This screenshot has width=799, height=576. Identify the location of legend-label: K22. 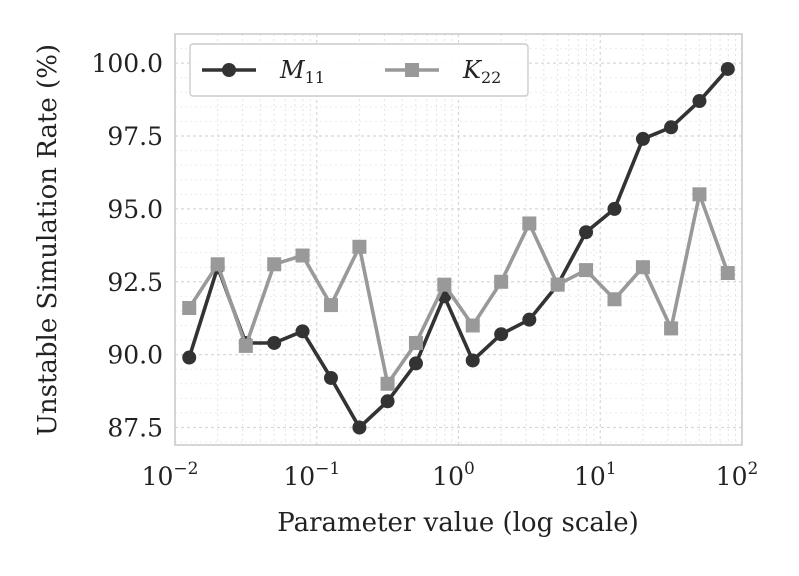
(481, 71).